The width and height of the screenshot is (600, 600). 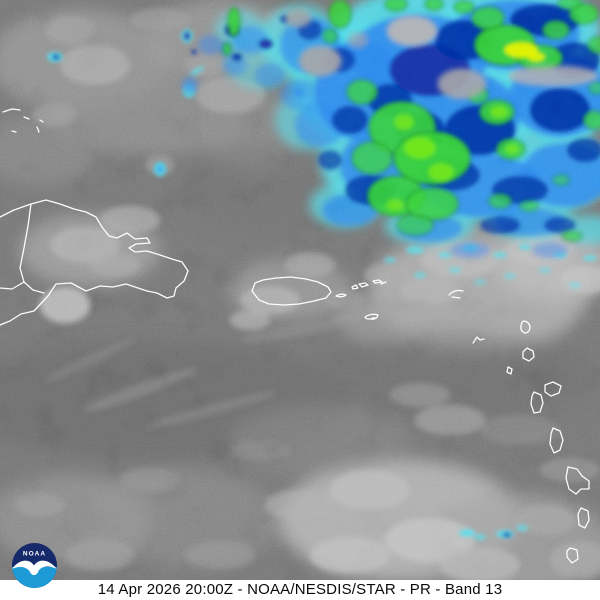 What do you see at coordinates (355, 287) in the screenshot?
I see `coastline-culebra` at bounding box center [355, 287].